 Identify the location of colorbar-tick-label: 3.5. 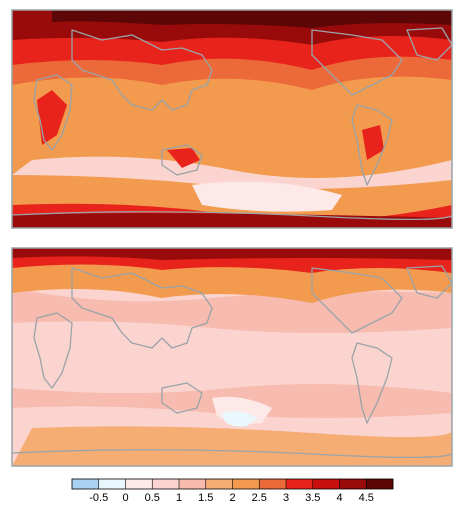
(312, 498).